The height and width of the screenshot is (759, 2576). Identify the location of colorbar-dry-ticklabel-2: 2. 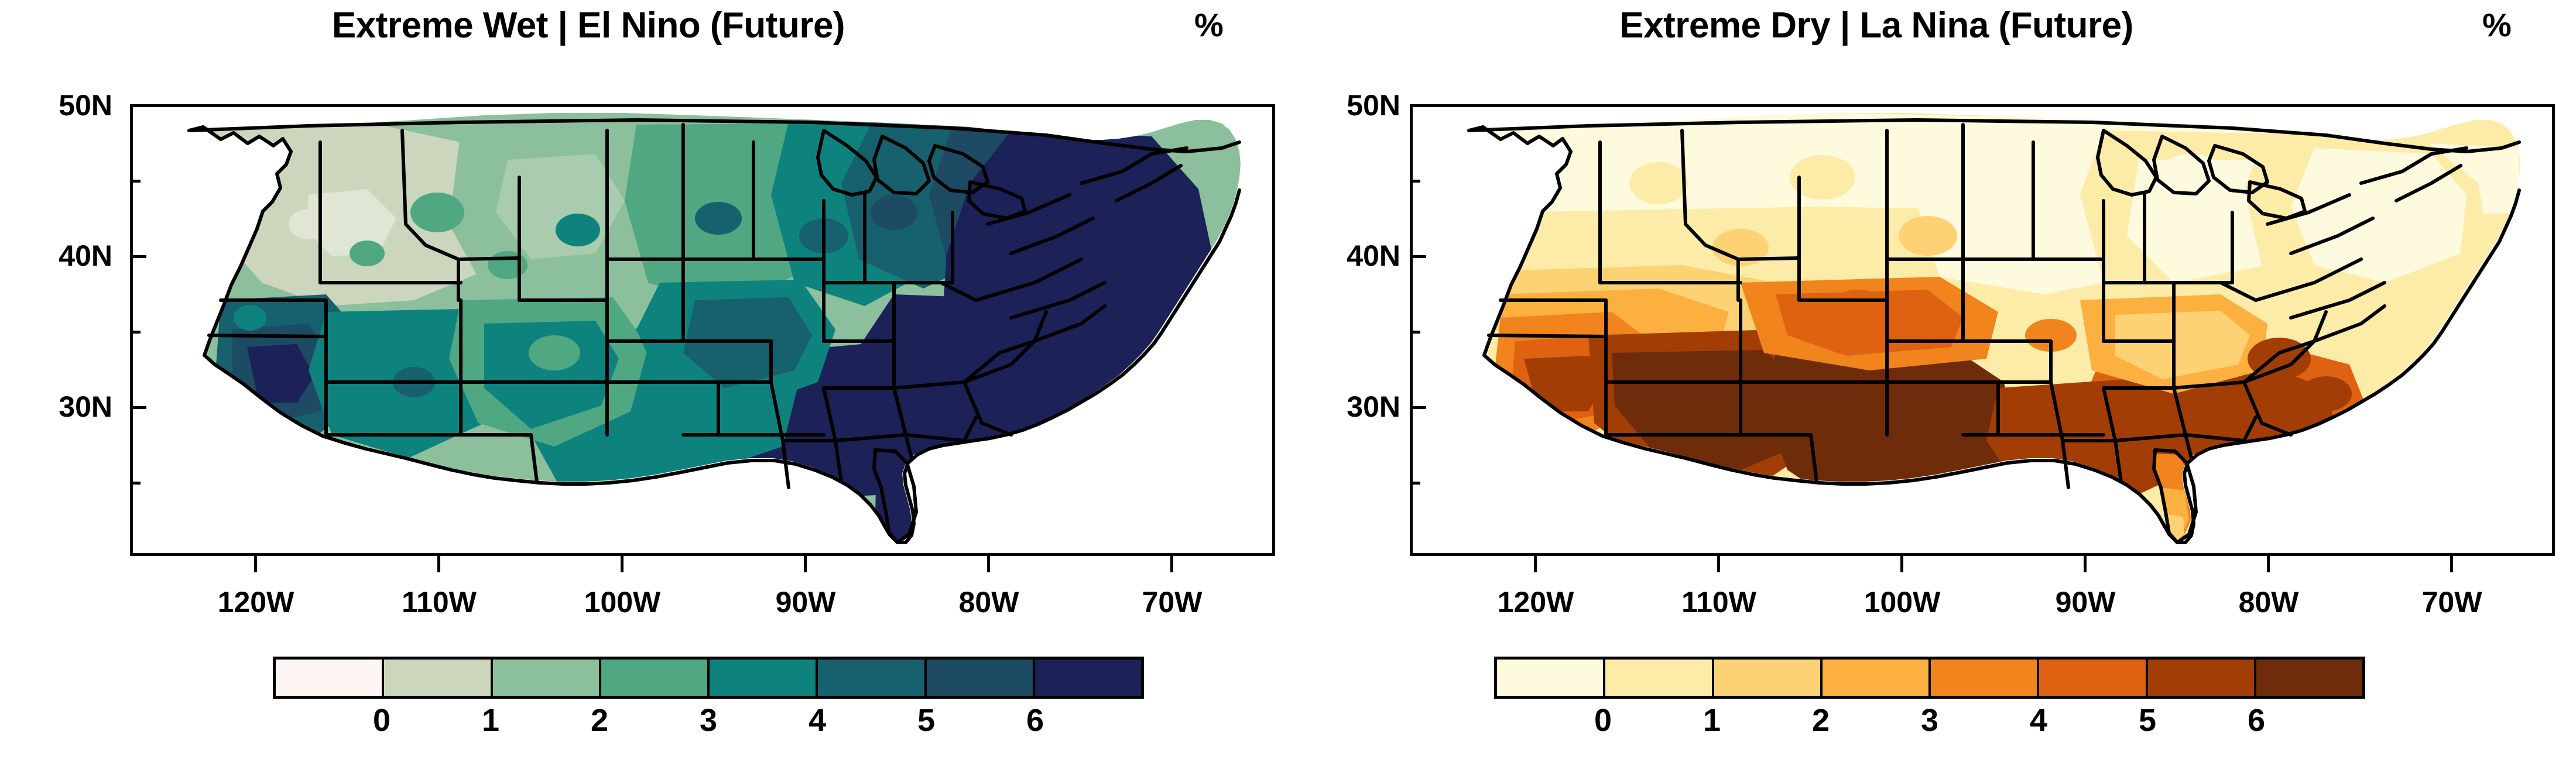
(1820, 720).